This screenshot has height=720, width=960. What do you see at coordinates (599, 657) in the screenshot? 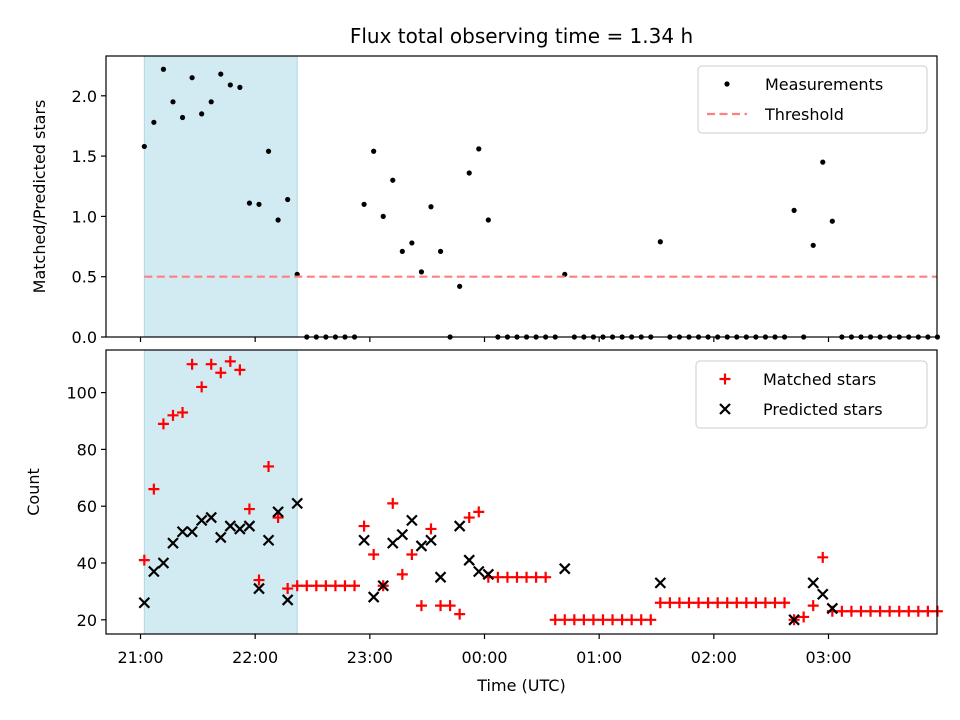
I see `x-tick-label: 01:00` at bounding box center [599, 657].